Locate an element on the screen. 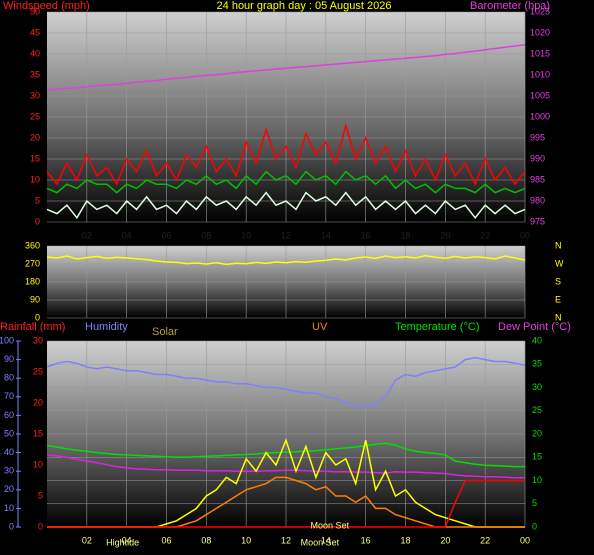 Image resolution: width=594 pixels, height=555 pixels. compass-label: S is located at coordinates (558, 281).